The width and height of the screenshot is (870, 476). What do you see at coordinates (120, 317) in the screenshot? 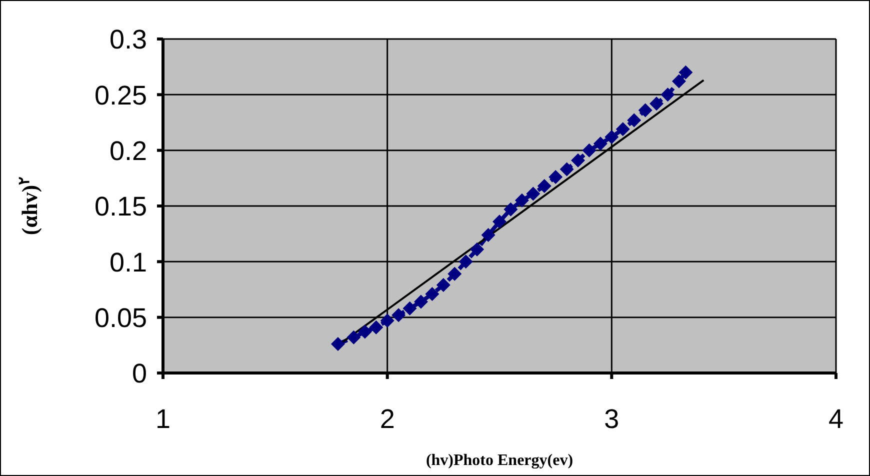
I see `y-tick-label: 0.05` at bounding box center [120, 317].